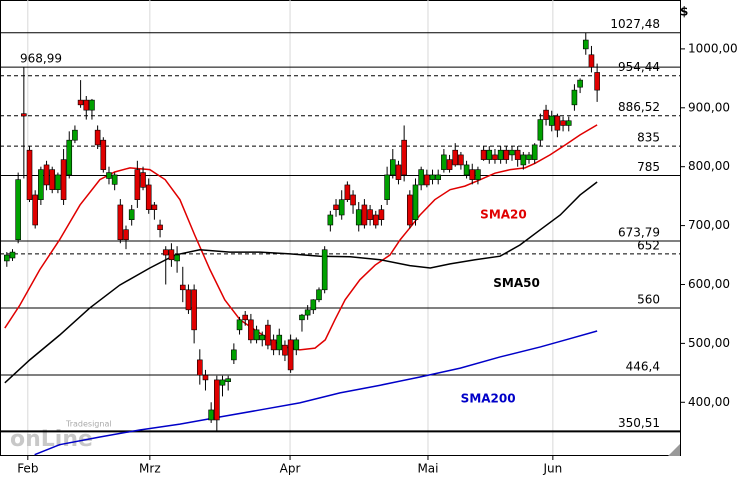  Describe the element at coordinates (150, 469) in the screenshot. I see `x-tick-label: Mrz` at that location.